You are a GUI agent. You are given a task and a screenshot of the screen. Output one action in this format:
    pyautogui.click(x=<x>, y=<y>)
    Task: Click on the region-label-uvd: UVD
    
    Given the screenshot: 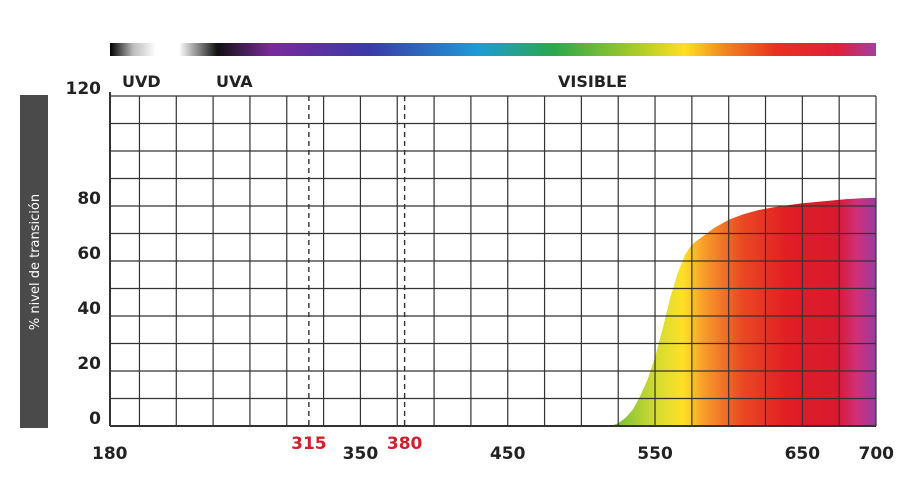 What is the action you would take?
    pyautogui.click(x=141, y=81)
    